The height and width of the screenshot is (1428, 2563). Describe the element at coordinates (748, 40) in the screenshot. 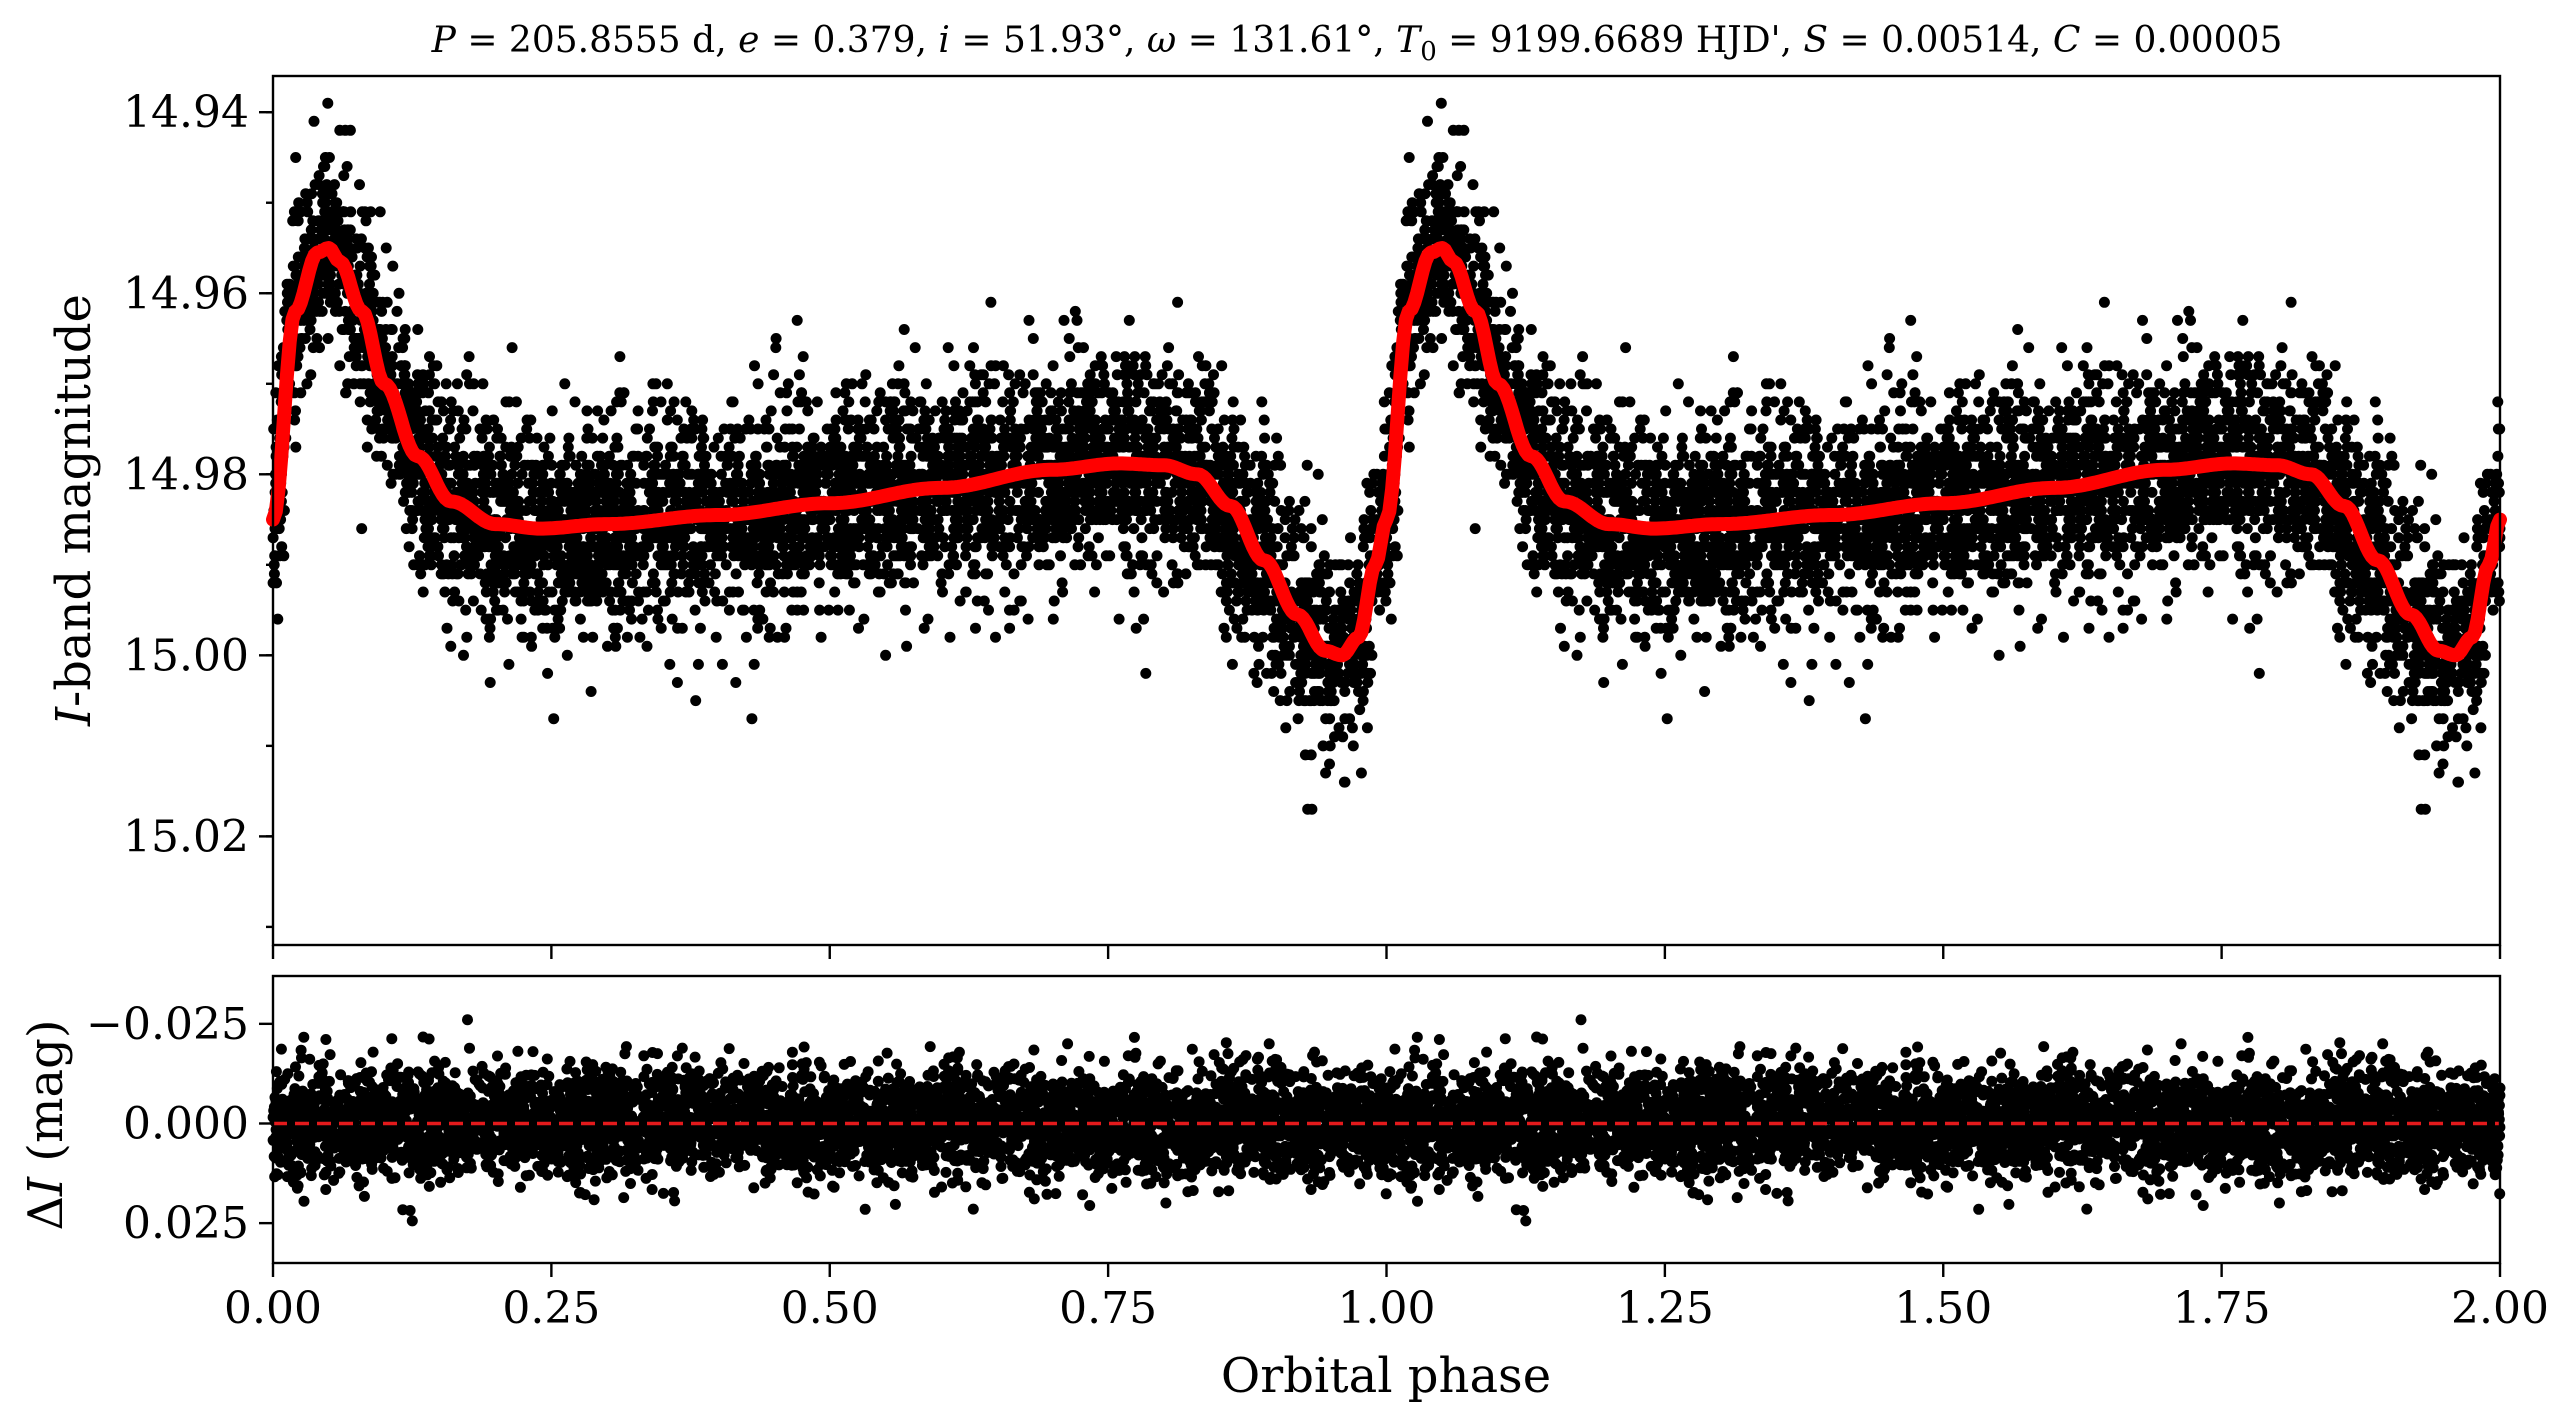

I see `title-part: e` at that location.